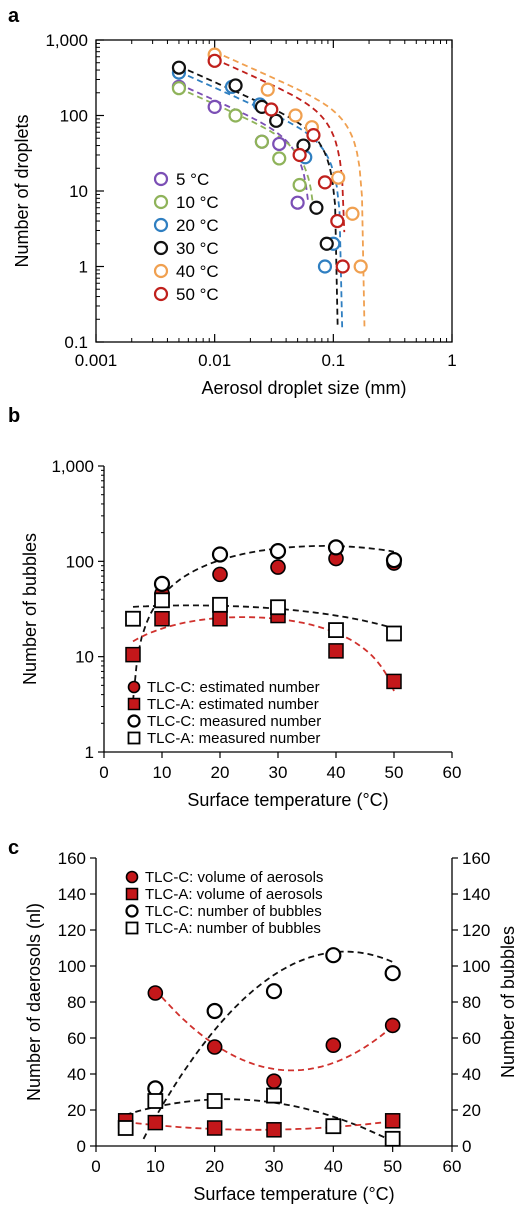  I want to click on legend-label: 10 °C, so click(197, 202).